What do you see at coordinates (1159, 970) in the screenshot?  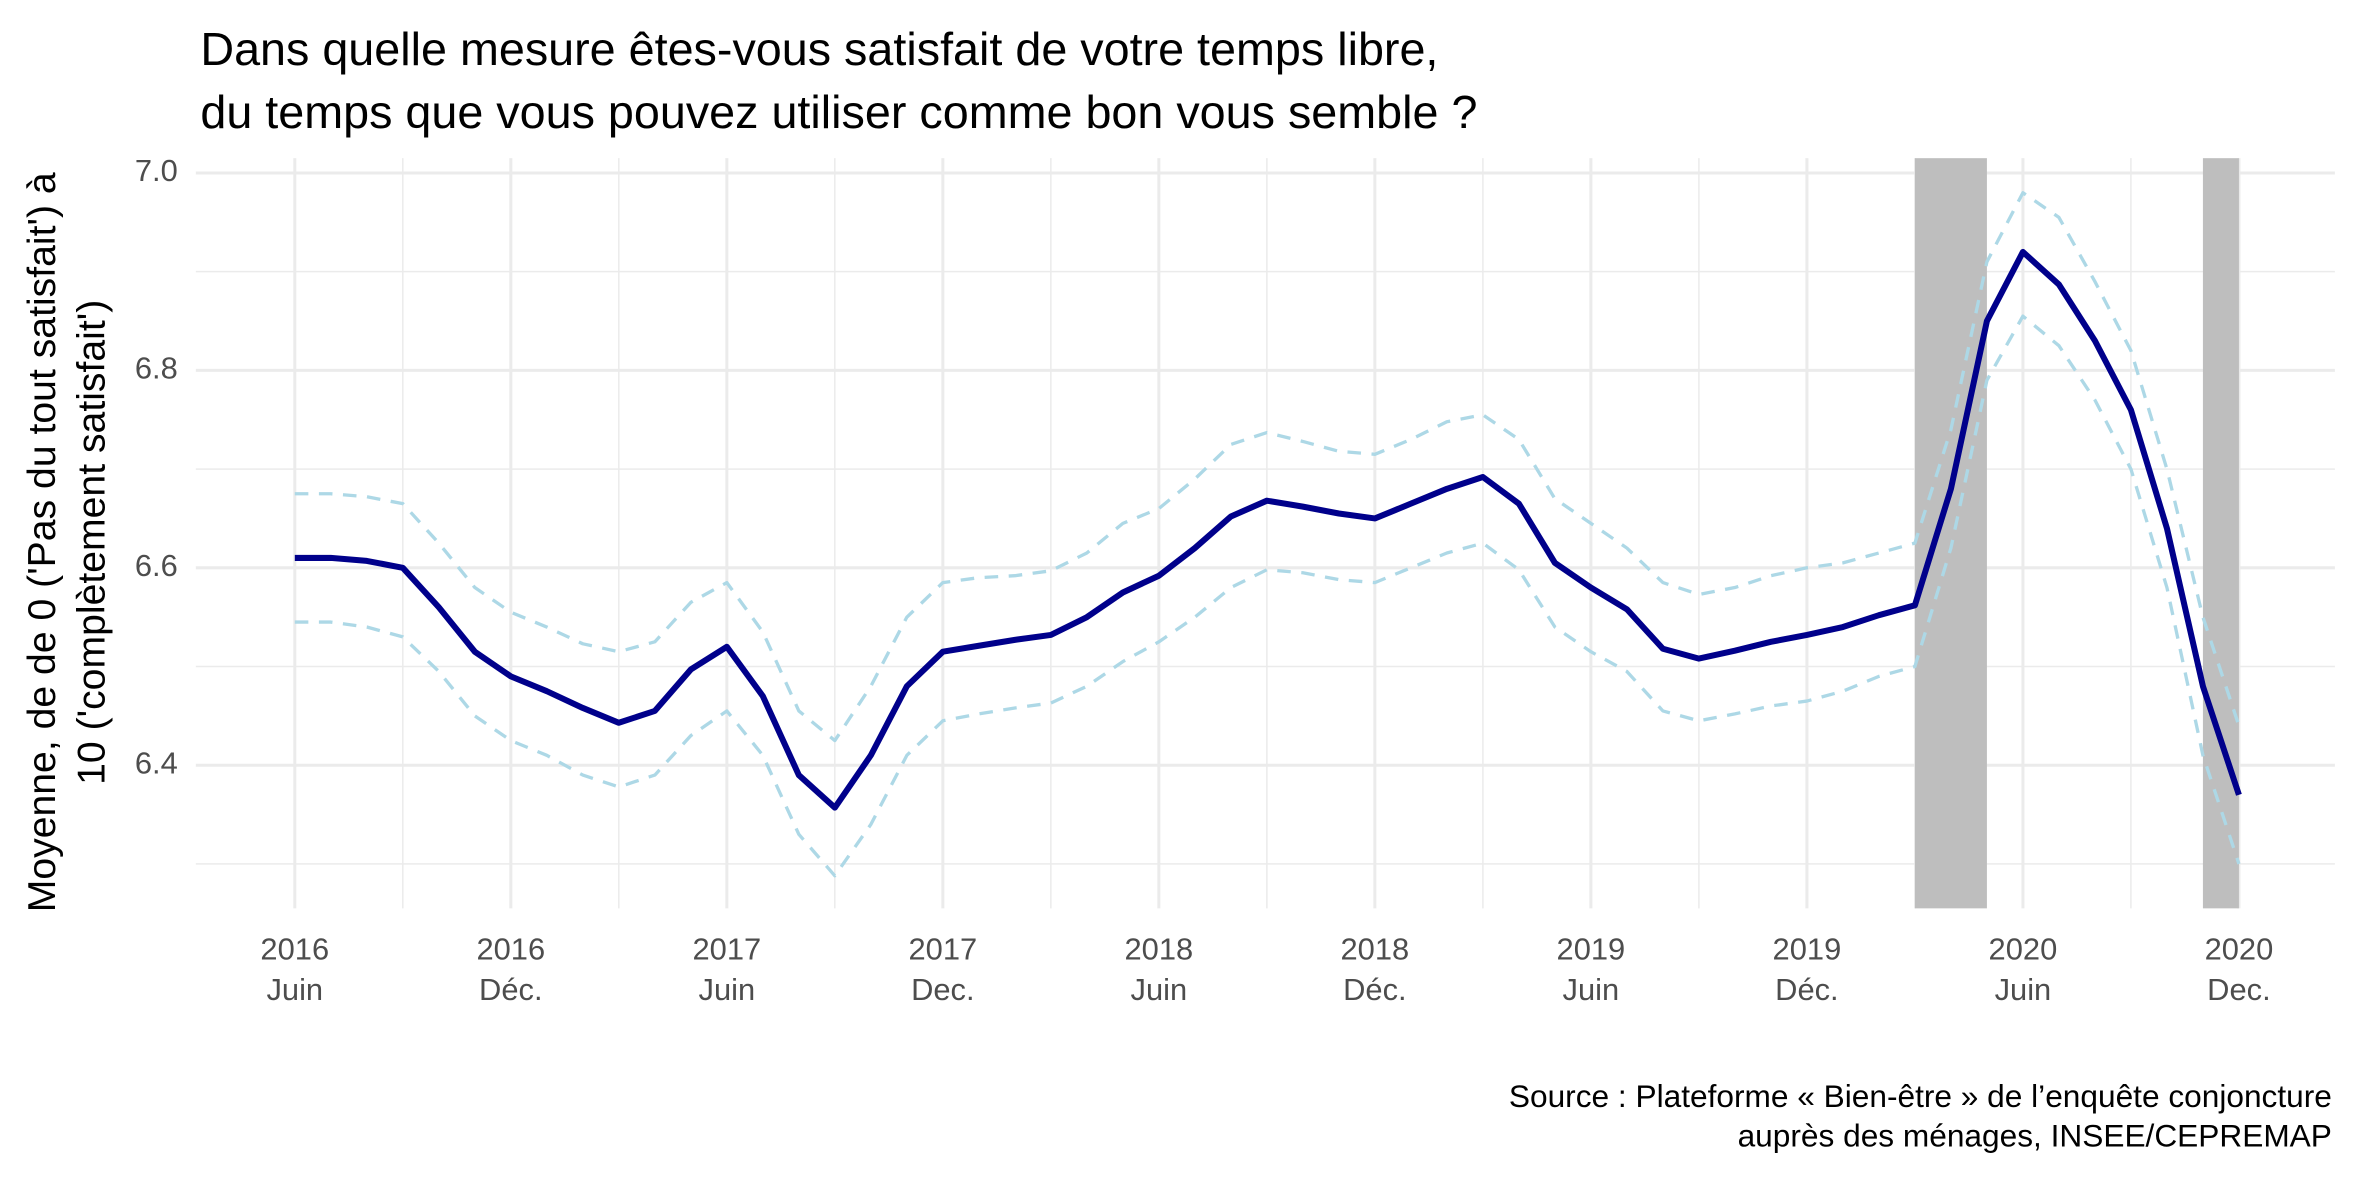 I see `x-tick-label: 2018 Juin` at bounding box center [1159, 970].